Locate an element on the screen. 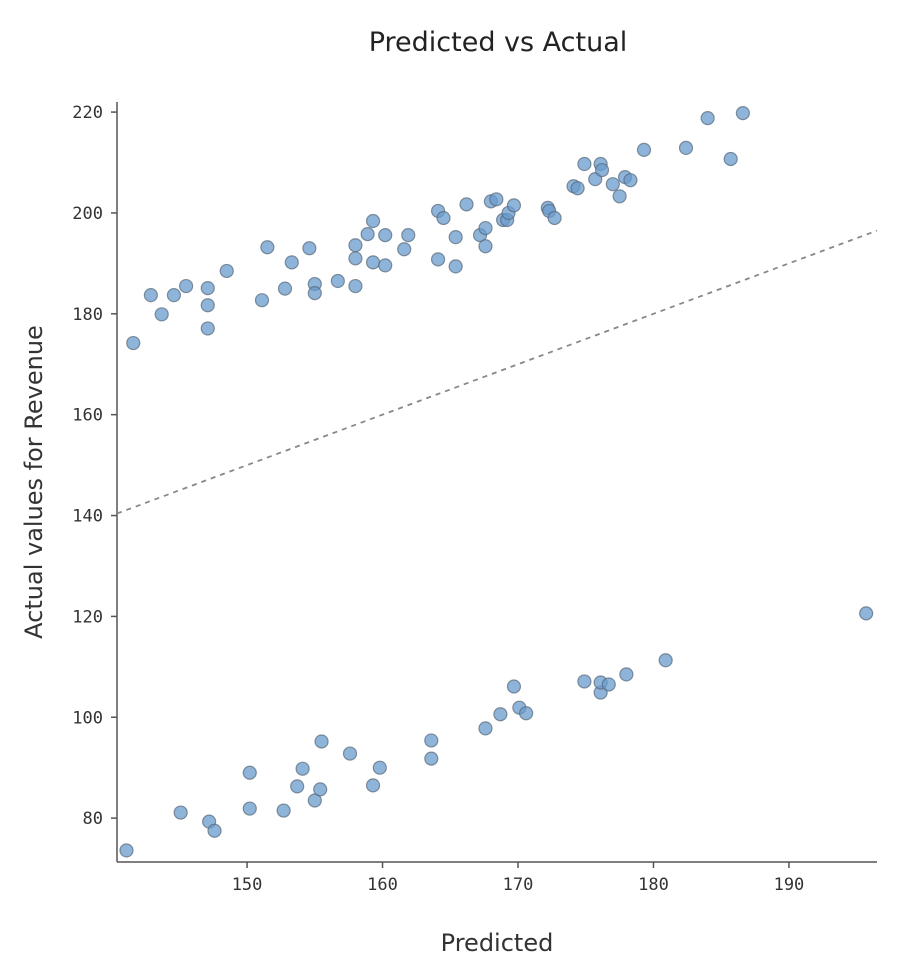 The height and width of the screenshot is (974, 914). x-axis-label: Predicted is located at coordinates (497, 943).